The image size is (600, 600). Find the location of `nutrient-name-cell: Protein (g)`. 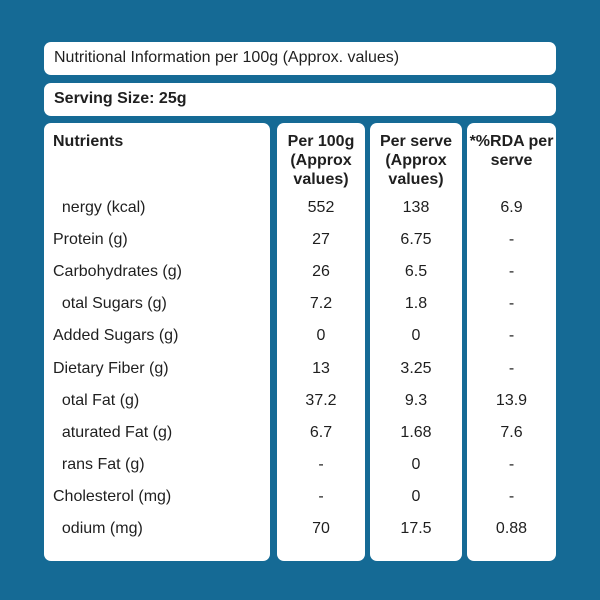

nutrient-name-cell: Protein (g) is located at coordinates (90, 240).